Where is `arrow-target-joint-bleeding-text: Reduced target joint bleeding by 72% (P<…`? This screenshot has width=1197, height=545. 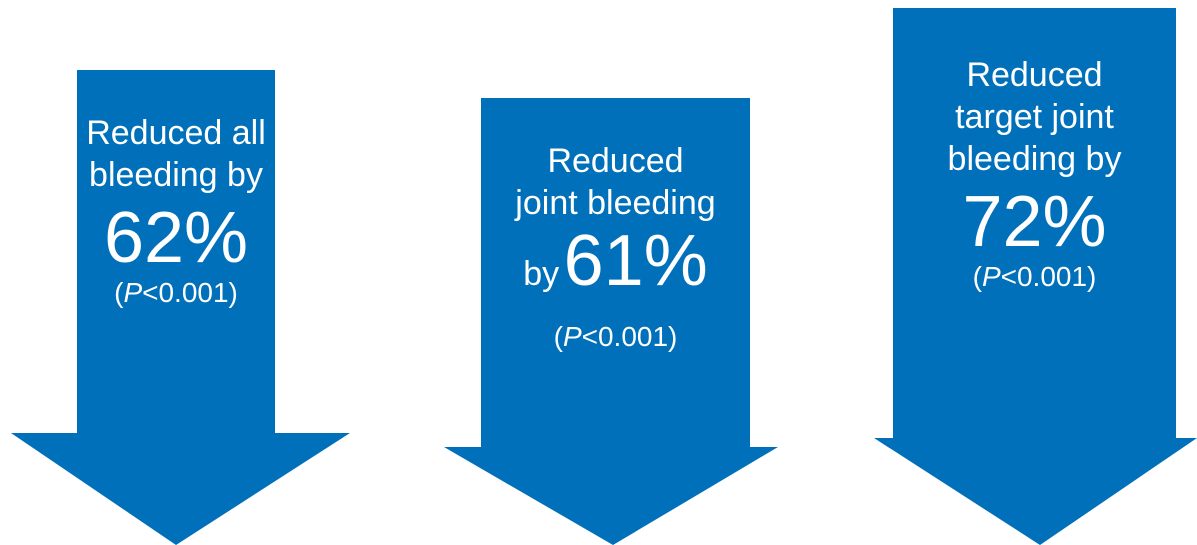 arrow-target-joint-bleeding-text: Reduced target joint bleeding by 72% (P<… is located at coordinates (1034, 174).